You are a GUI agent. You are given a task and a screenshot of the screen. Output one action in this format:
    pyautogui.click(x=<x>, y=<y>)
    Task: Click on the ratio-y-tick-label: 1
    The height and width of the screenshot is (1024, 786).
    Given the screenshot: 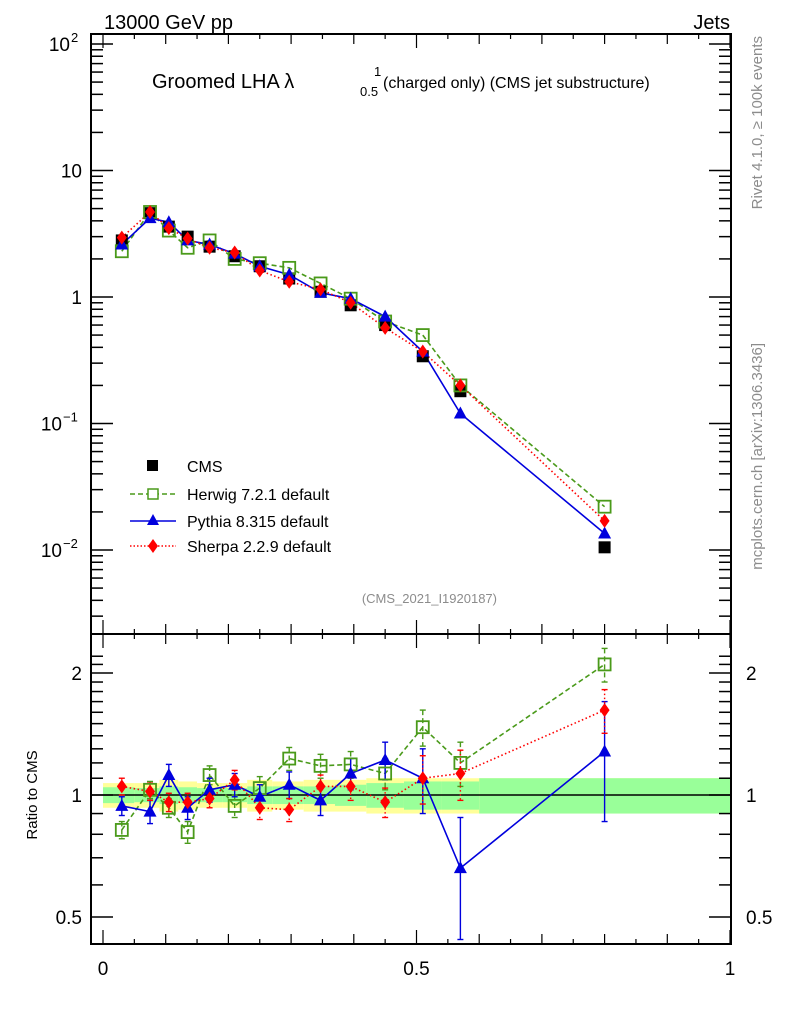 What is the action you would take?
    pyautogui.click(x=76, y=796)
    